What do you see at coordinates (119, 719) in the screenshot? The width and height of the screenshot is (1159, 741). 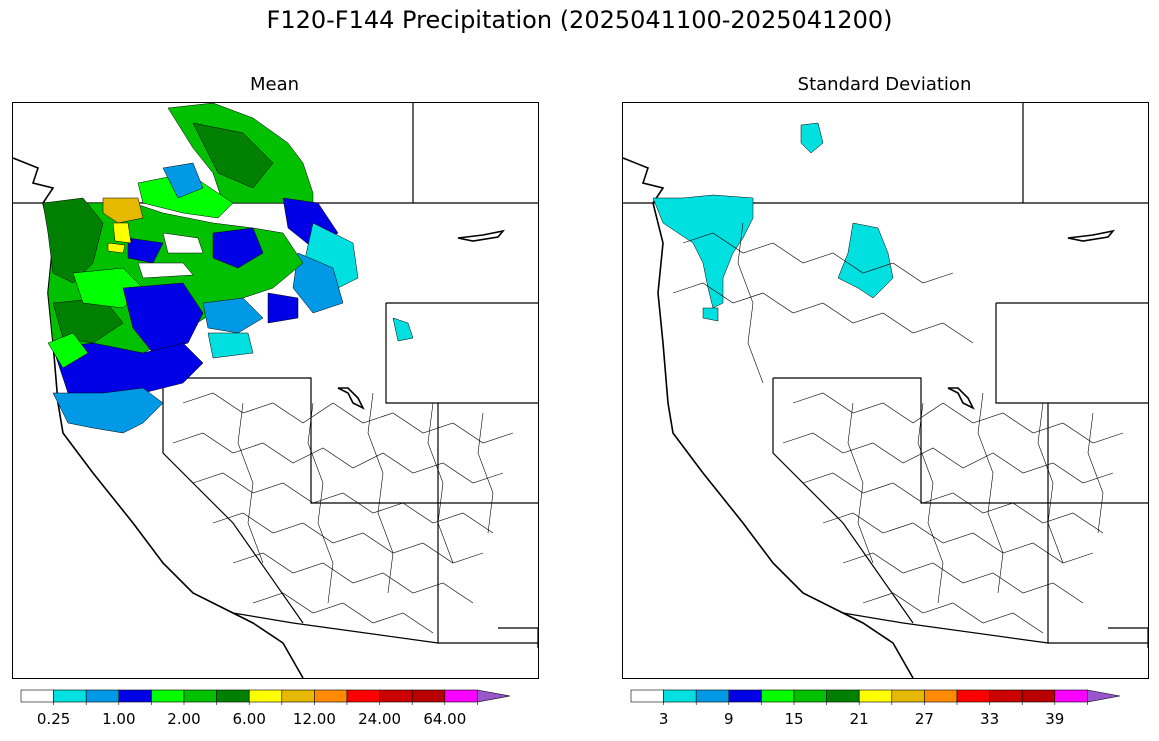 I see `colorbar-tick-label: 1.00` at bounding box center [119, 719].